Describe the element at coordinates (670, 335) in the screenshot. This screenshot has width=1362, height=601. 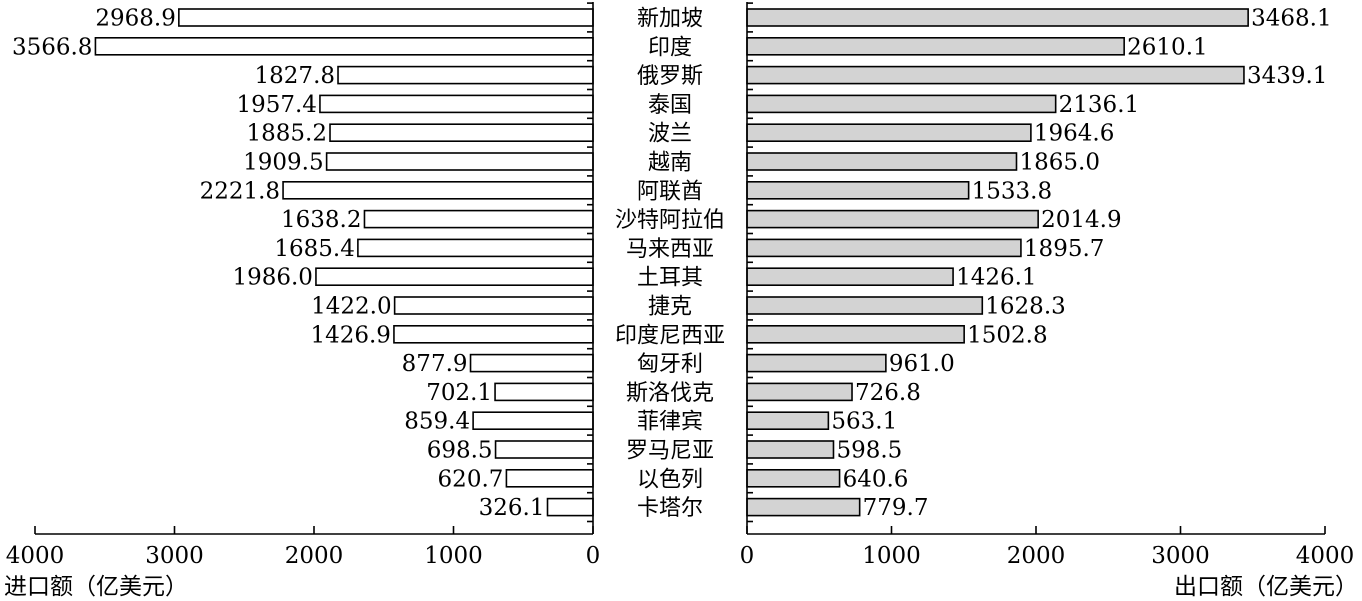
I see `category-label: 印度尼西亚` at that location.